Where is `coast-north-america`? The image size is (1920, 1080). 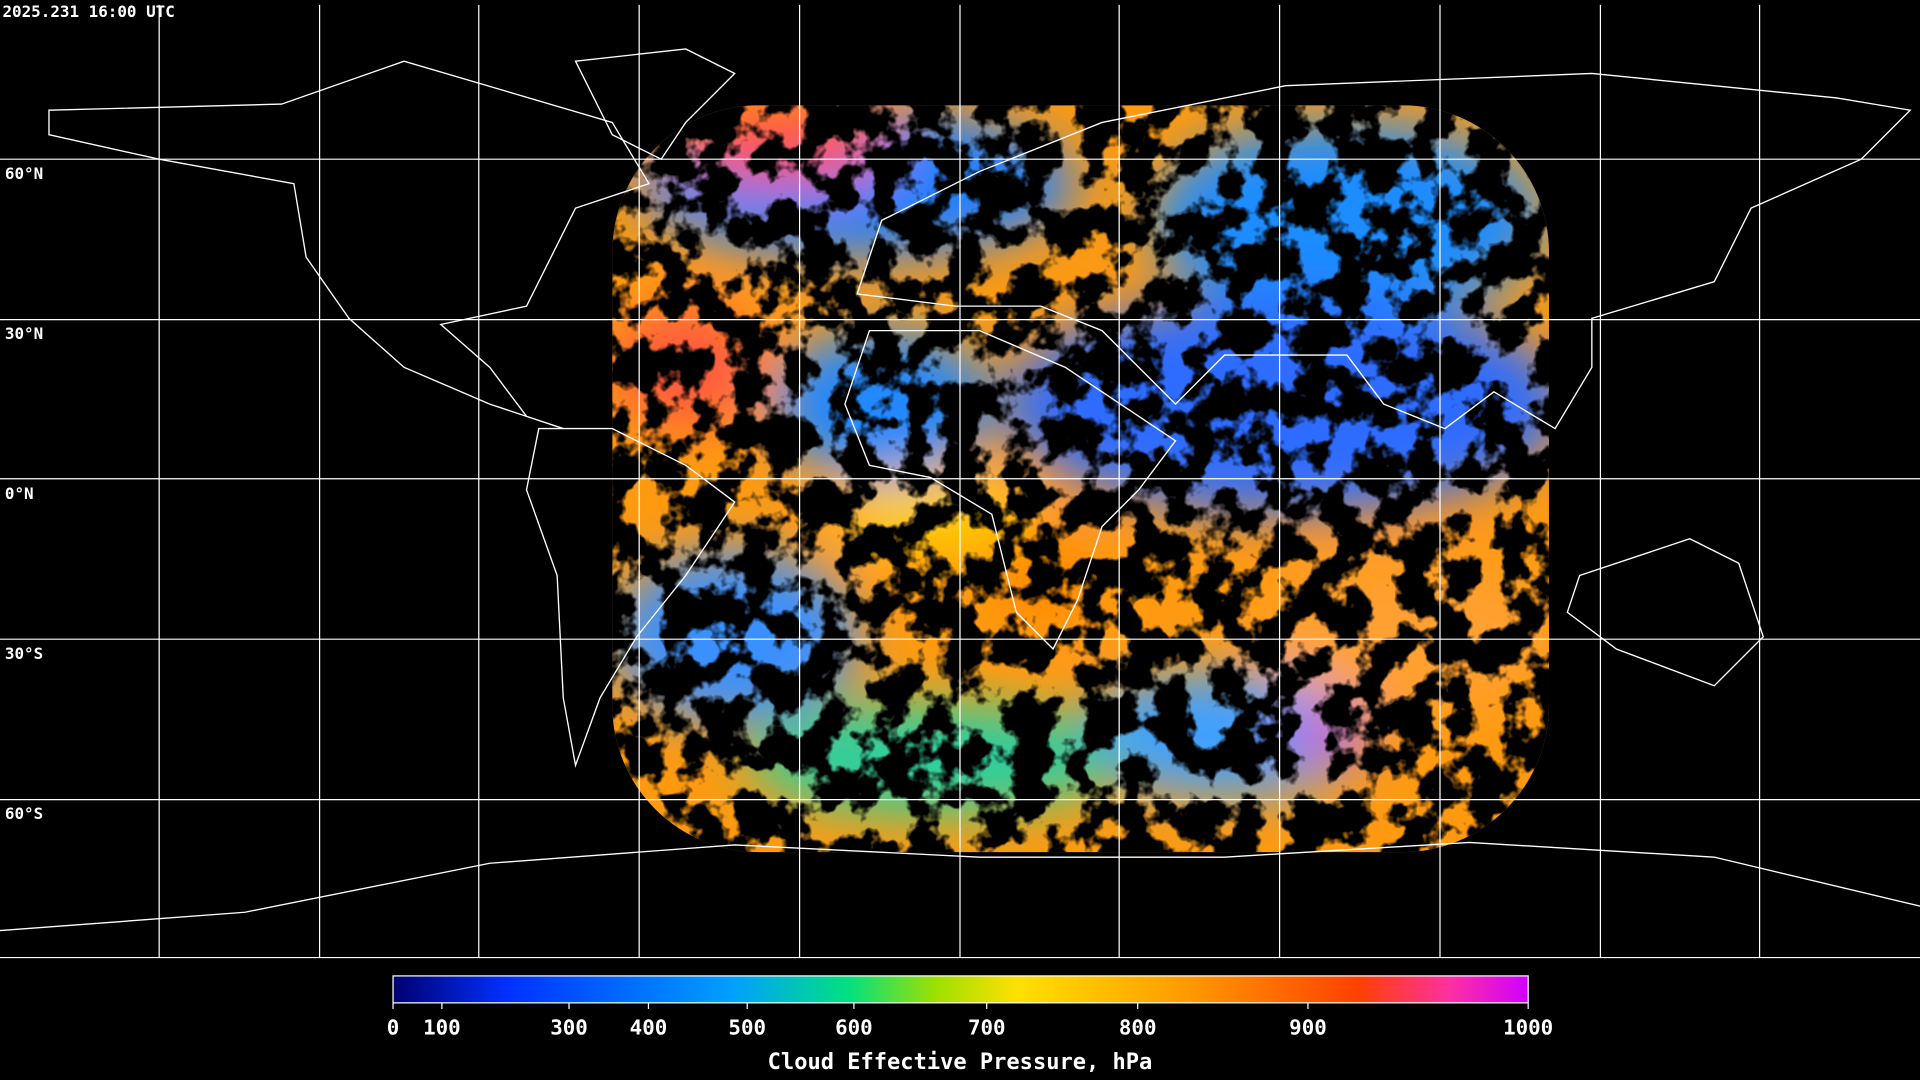
coast-north-america is located at coordinates (349, 245).